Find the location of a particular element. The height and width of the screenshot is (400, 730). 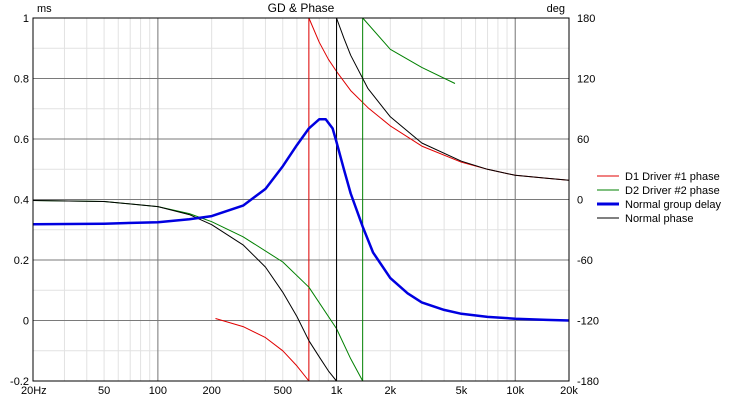

series-line-d2-driver-2-phase-seg1 is located at coordinates (409, 50).